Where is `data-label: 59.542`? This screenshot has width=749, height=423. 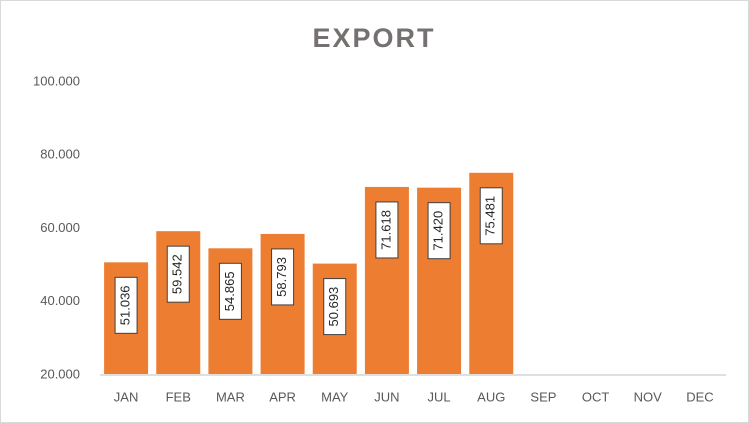 data-label: 59.542 is located at coordinates (177, 274).